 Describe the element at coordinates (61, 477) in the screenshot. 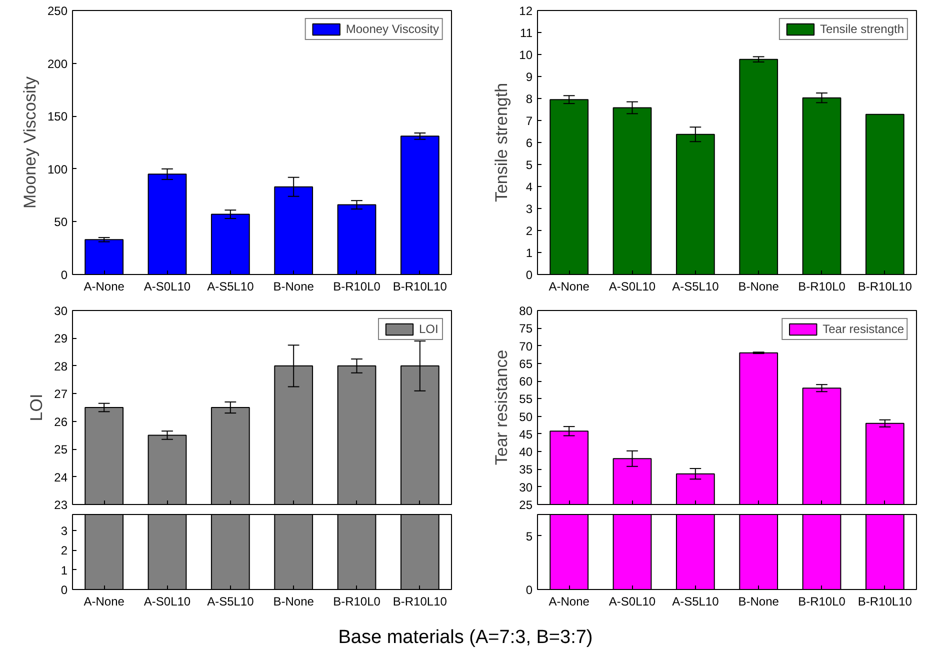

I see `y-tick-label: 24` at that location.